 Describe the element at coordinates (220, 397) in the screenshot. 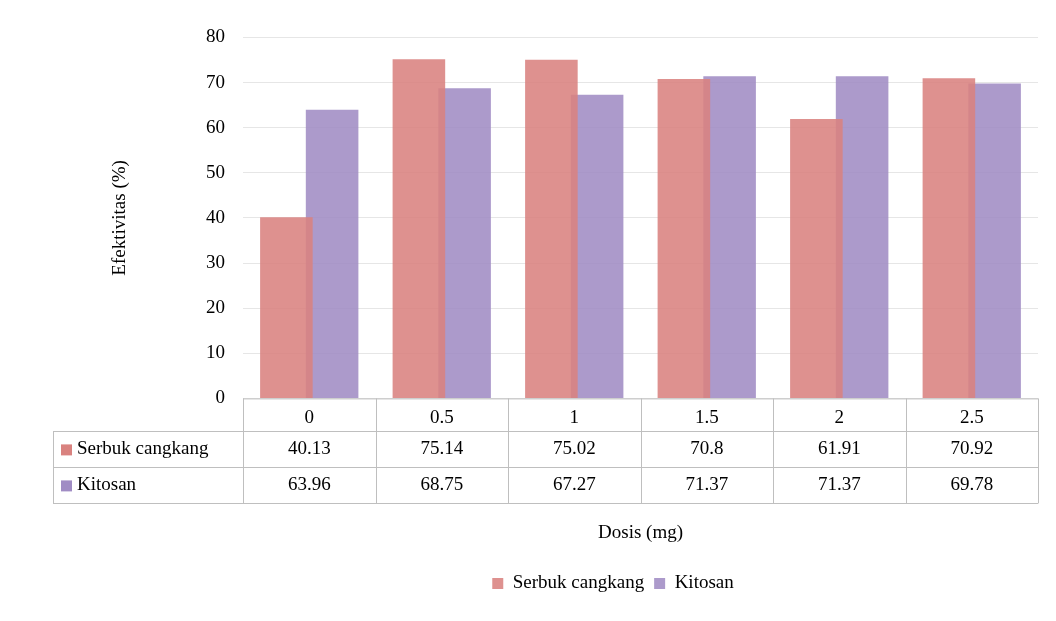

I see `y-tick-label: 0` at that location.